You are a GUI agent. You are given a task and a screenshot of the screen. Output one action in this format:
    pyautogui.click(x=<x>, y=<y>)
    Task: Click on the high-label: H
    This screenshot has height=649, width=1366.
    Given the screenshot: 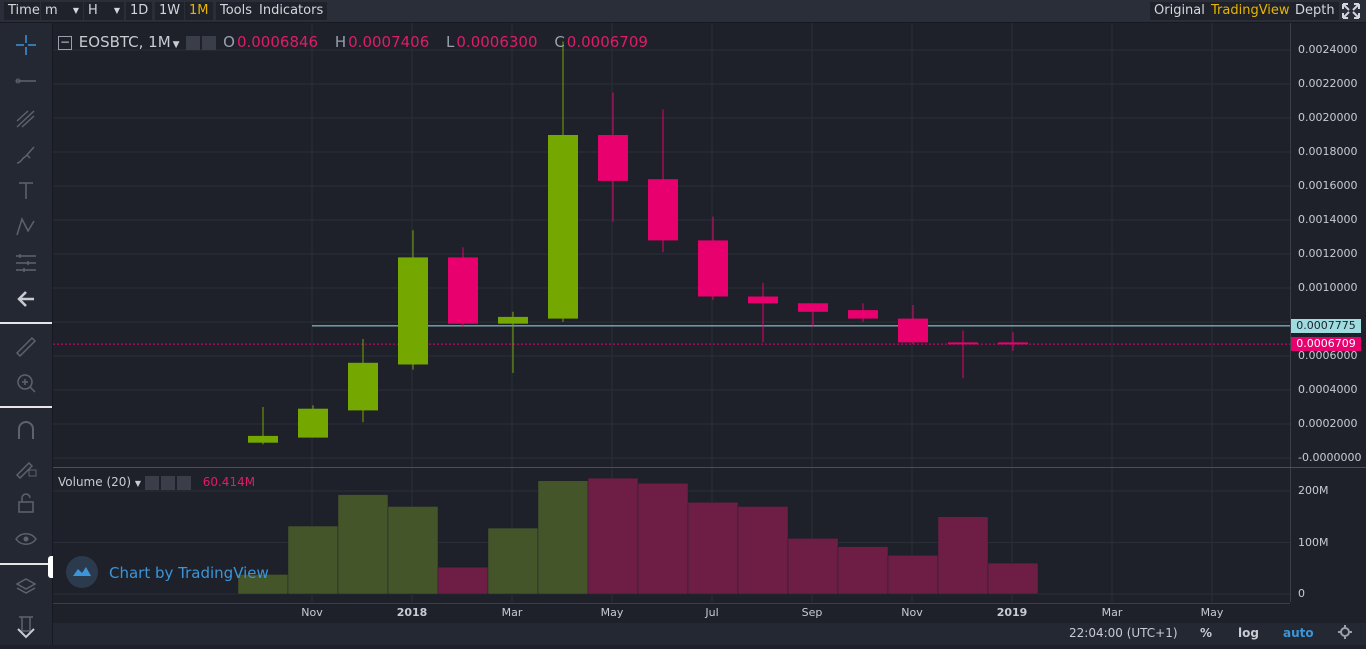 What is the action you would take?
    pyautogui.click(x=340, y=42)
    